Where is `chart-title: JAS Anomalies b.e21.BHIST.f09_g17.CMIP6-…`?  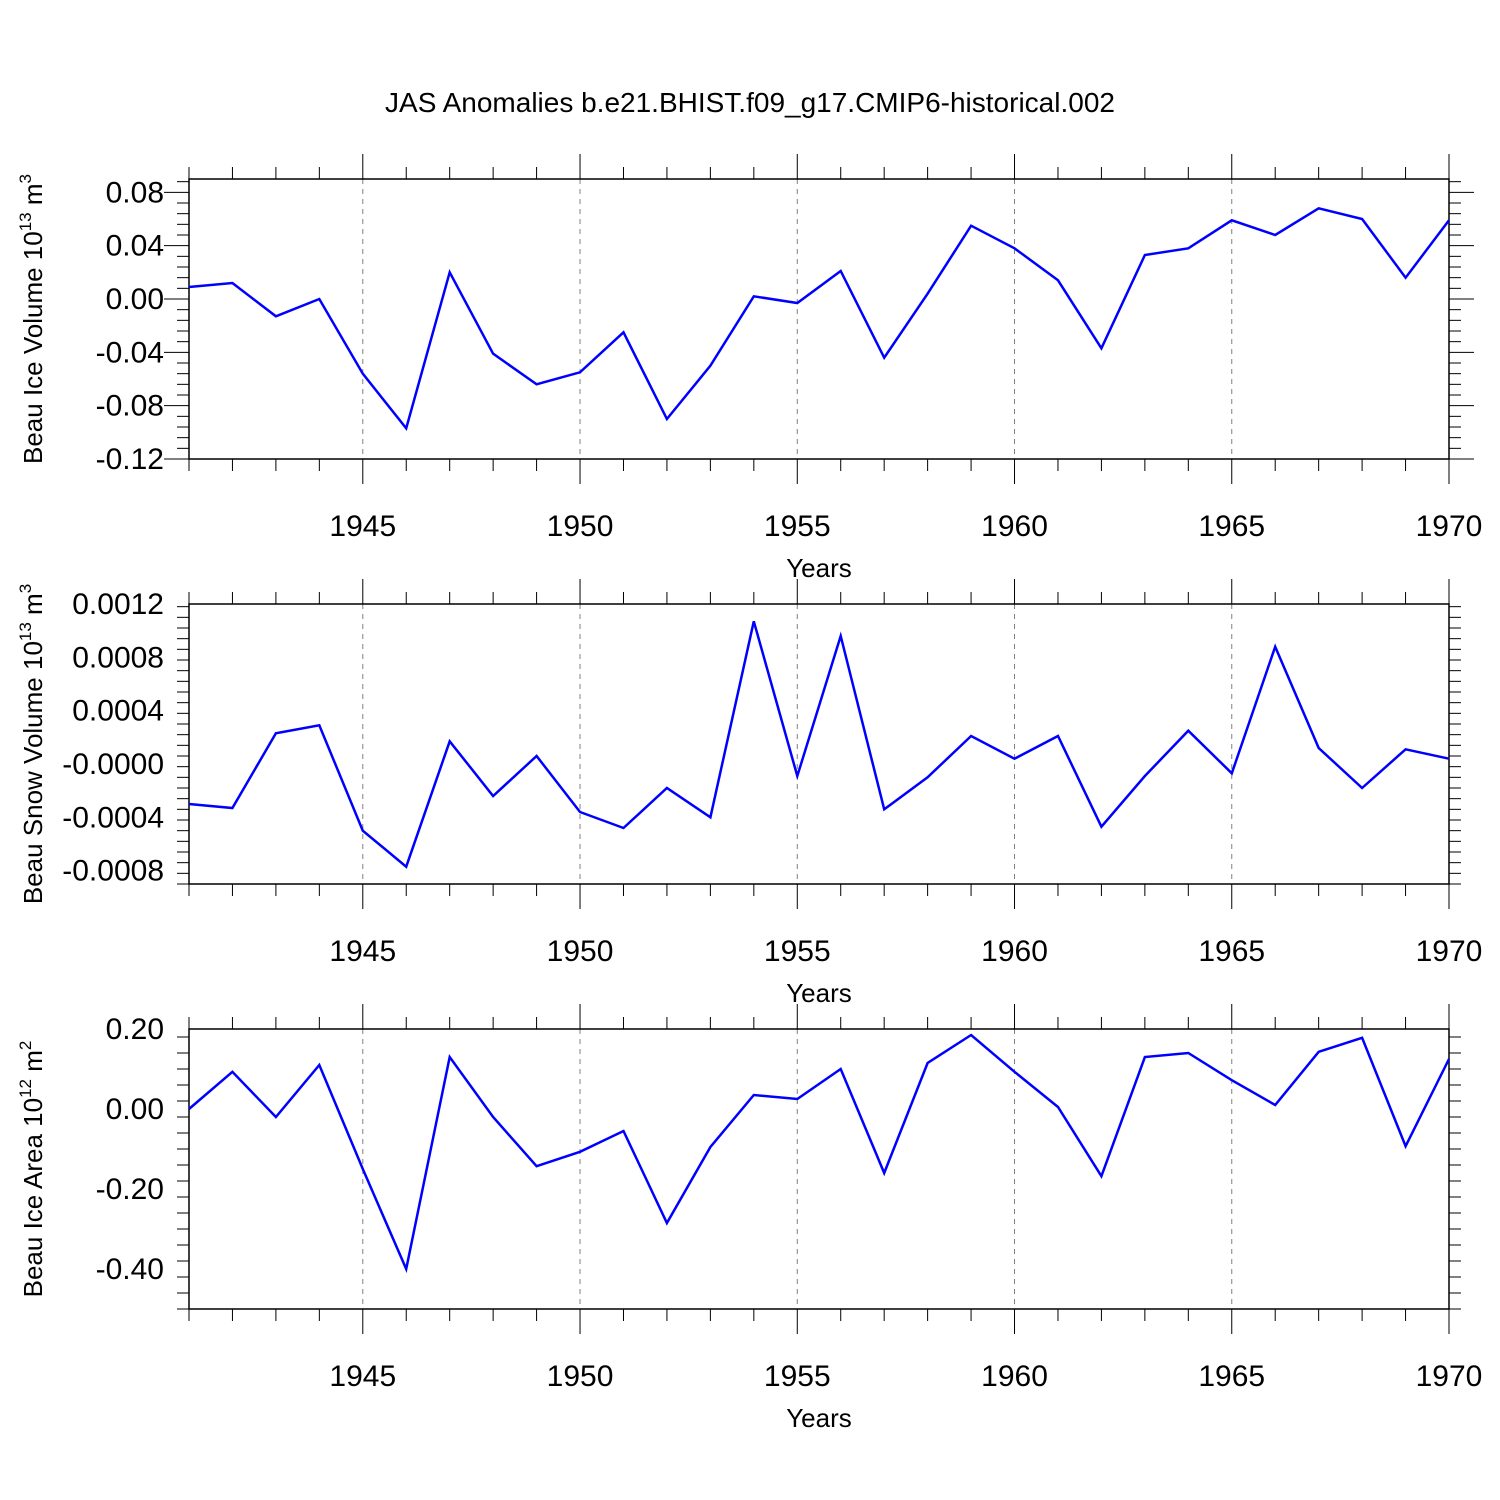
chart-title: JAS Anomalies b.e21.BHIST.f09_g17.CMIP6-… is located at coordinates (750, 102).